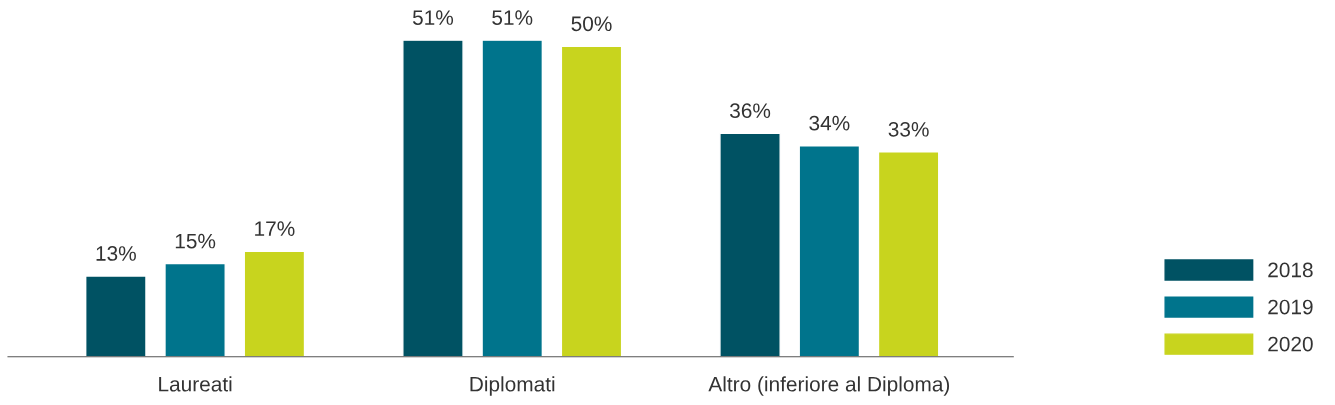  I want to click on data-label: 13%, so click(116, 253).